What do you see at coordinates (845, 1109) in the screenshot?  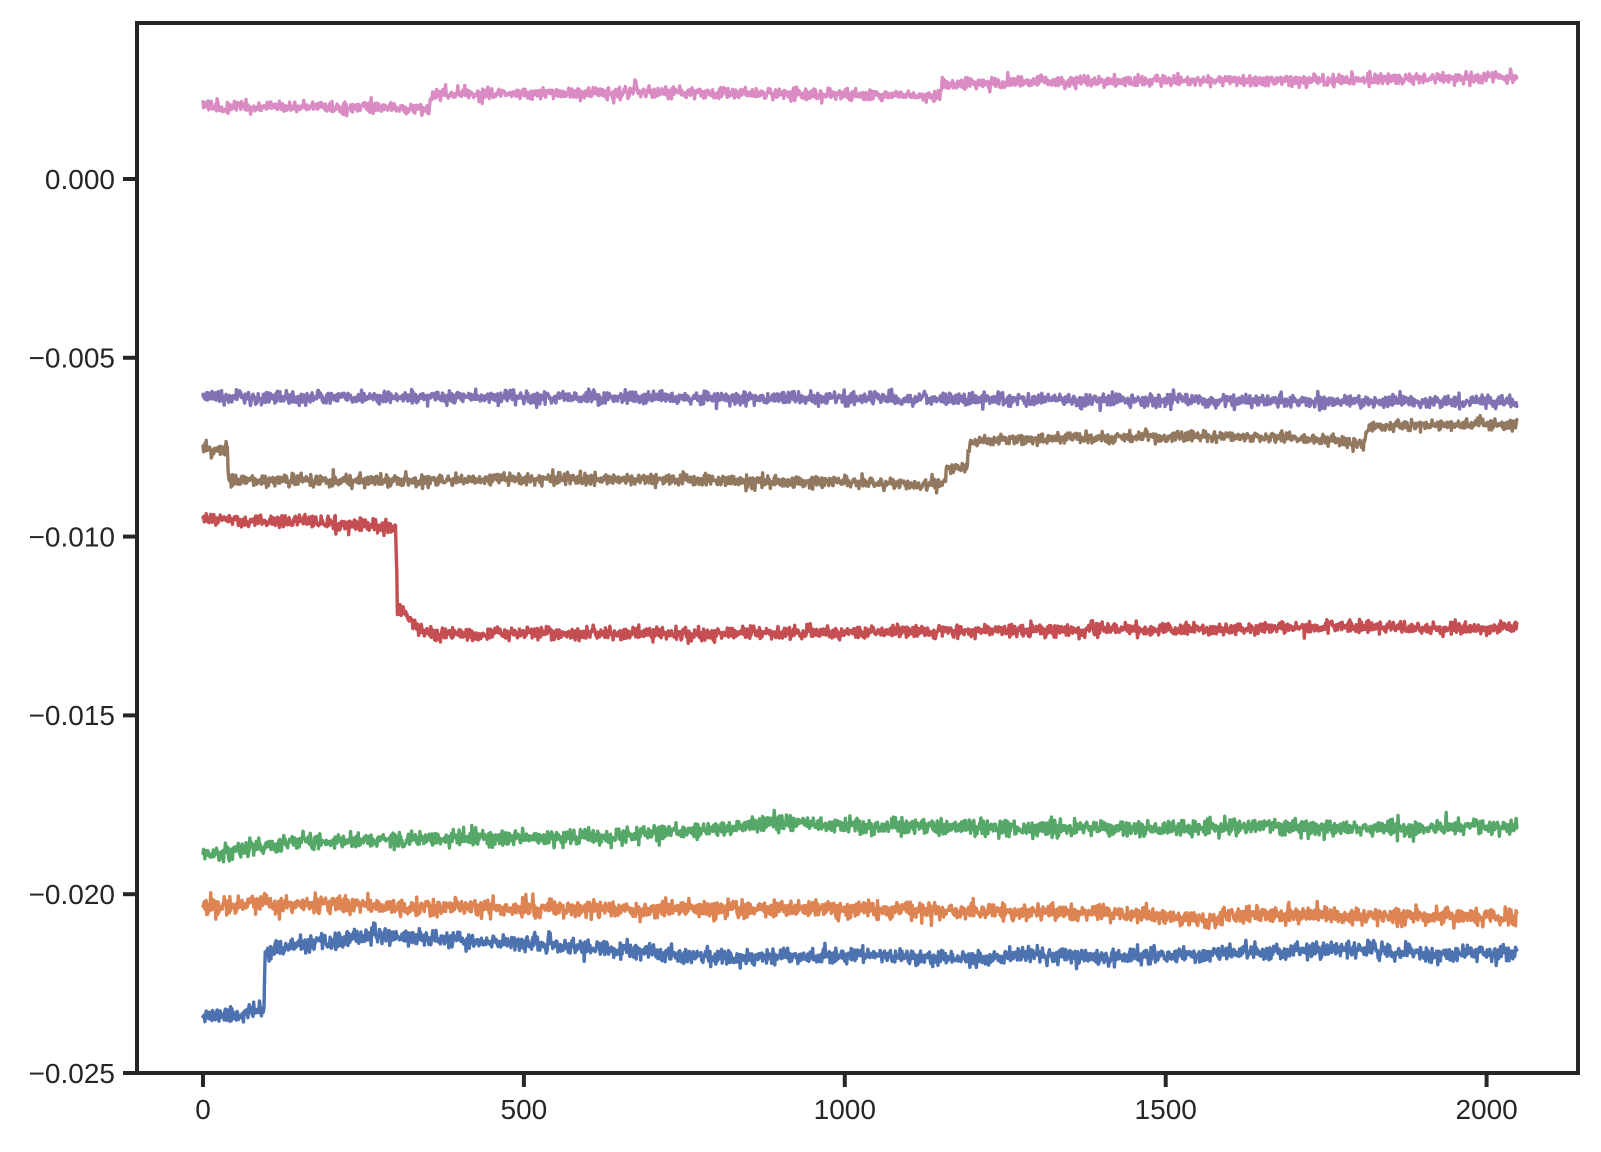 I see `x-tick-label: 1000` at bounding box center [845, 1109].